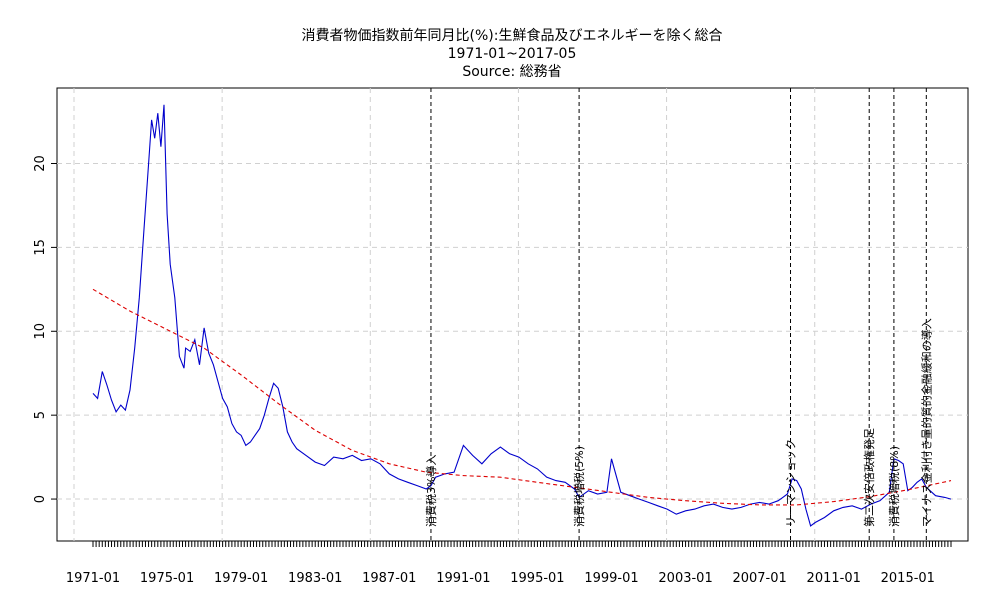 Image resolution: width=1000 pixels, height=600 pixels. Describe the element at coordinates (93, 578) in the screenshot. I see `x-tick-label: 1971-01` at that location.